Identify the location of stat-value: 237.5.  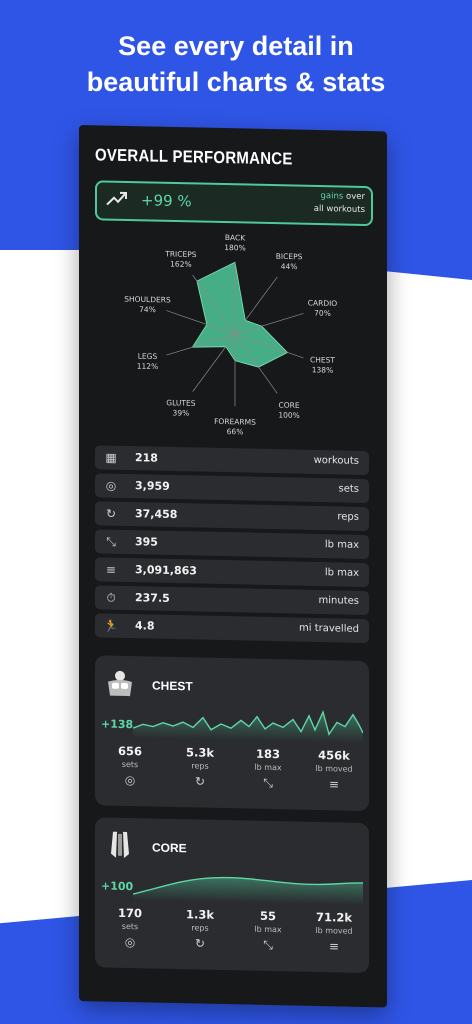
(152, 598).